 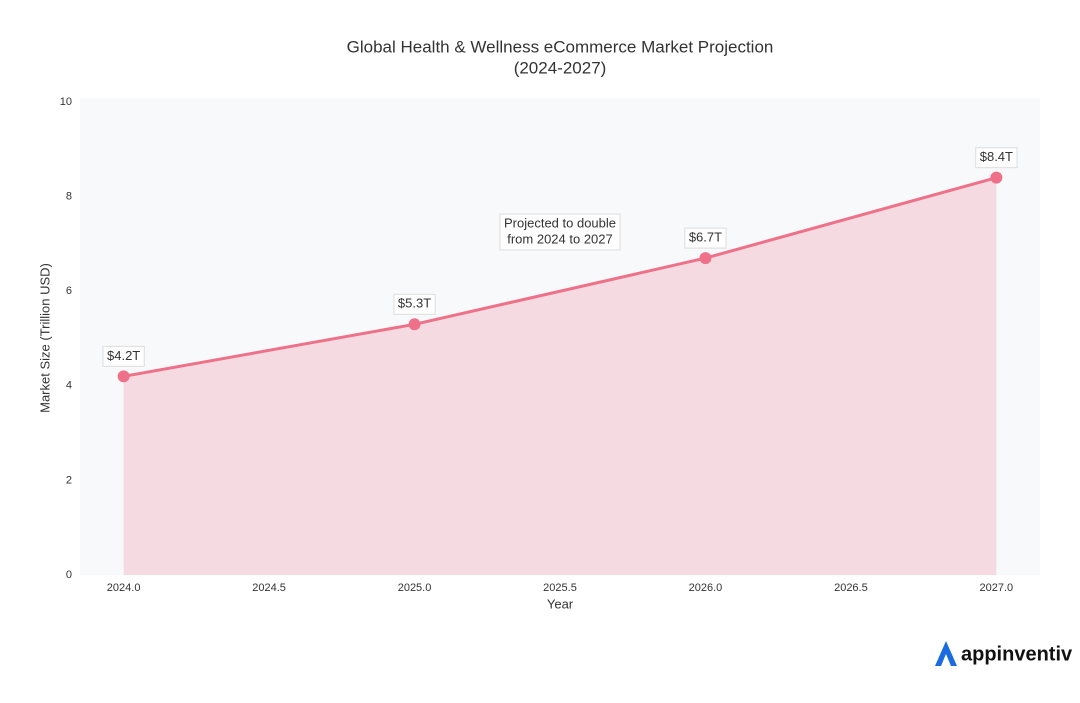 I want to click on value-label-text: $4.2T, so click(x=123, y=355).